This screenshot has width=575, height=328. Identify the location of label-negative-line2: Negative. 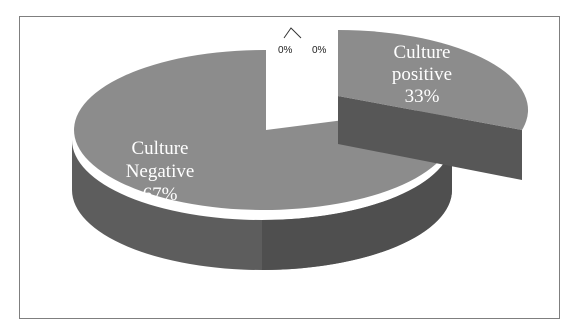
(160, 171).